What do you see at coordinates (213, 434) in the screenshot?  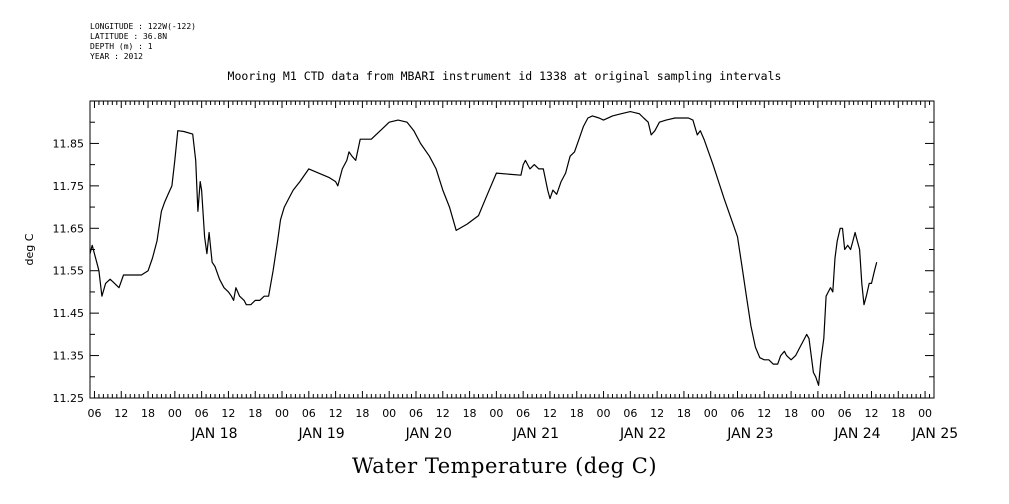 I see `x-day-label: JAN 18` at bounding box center [213, 434].